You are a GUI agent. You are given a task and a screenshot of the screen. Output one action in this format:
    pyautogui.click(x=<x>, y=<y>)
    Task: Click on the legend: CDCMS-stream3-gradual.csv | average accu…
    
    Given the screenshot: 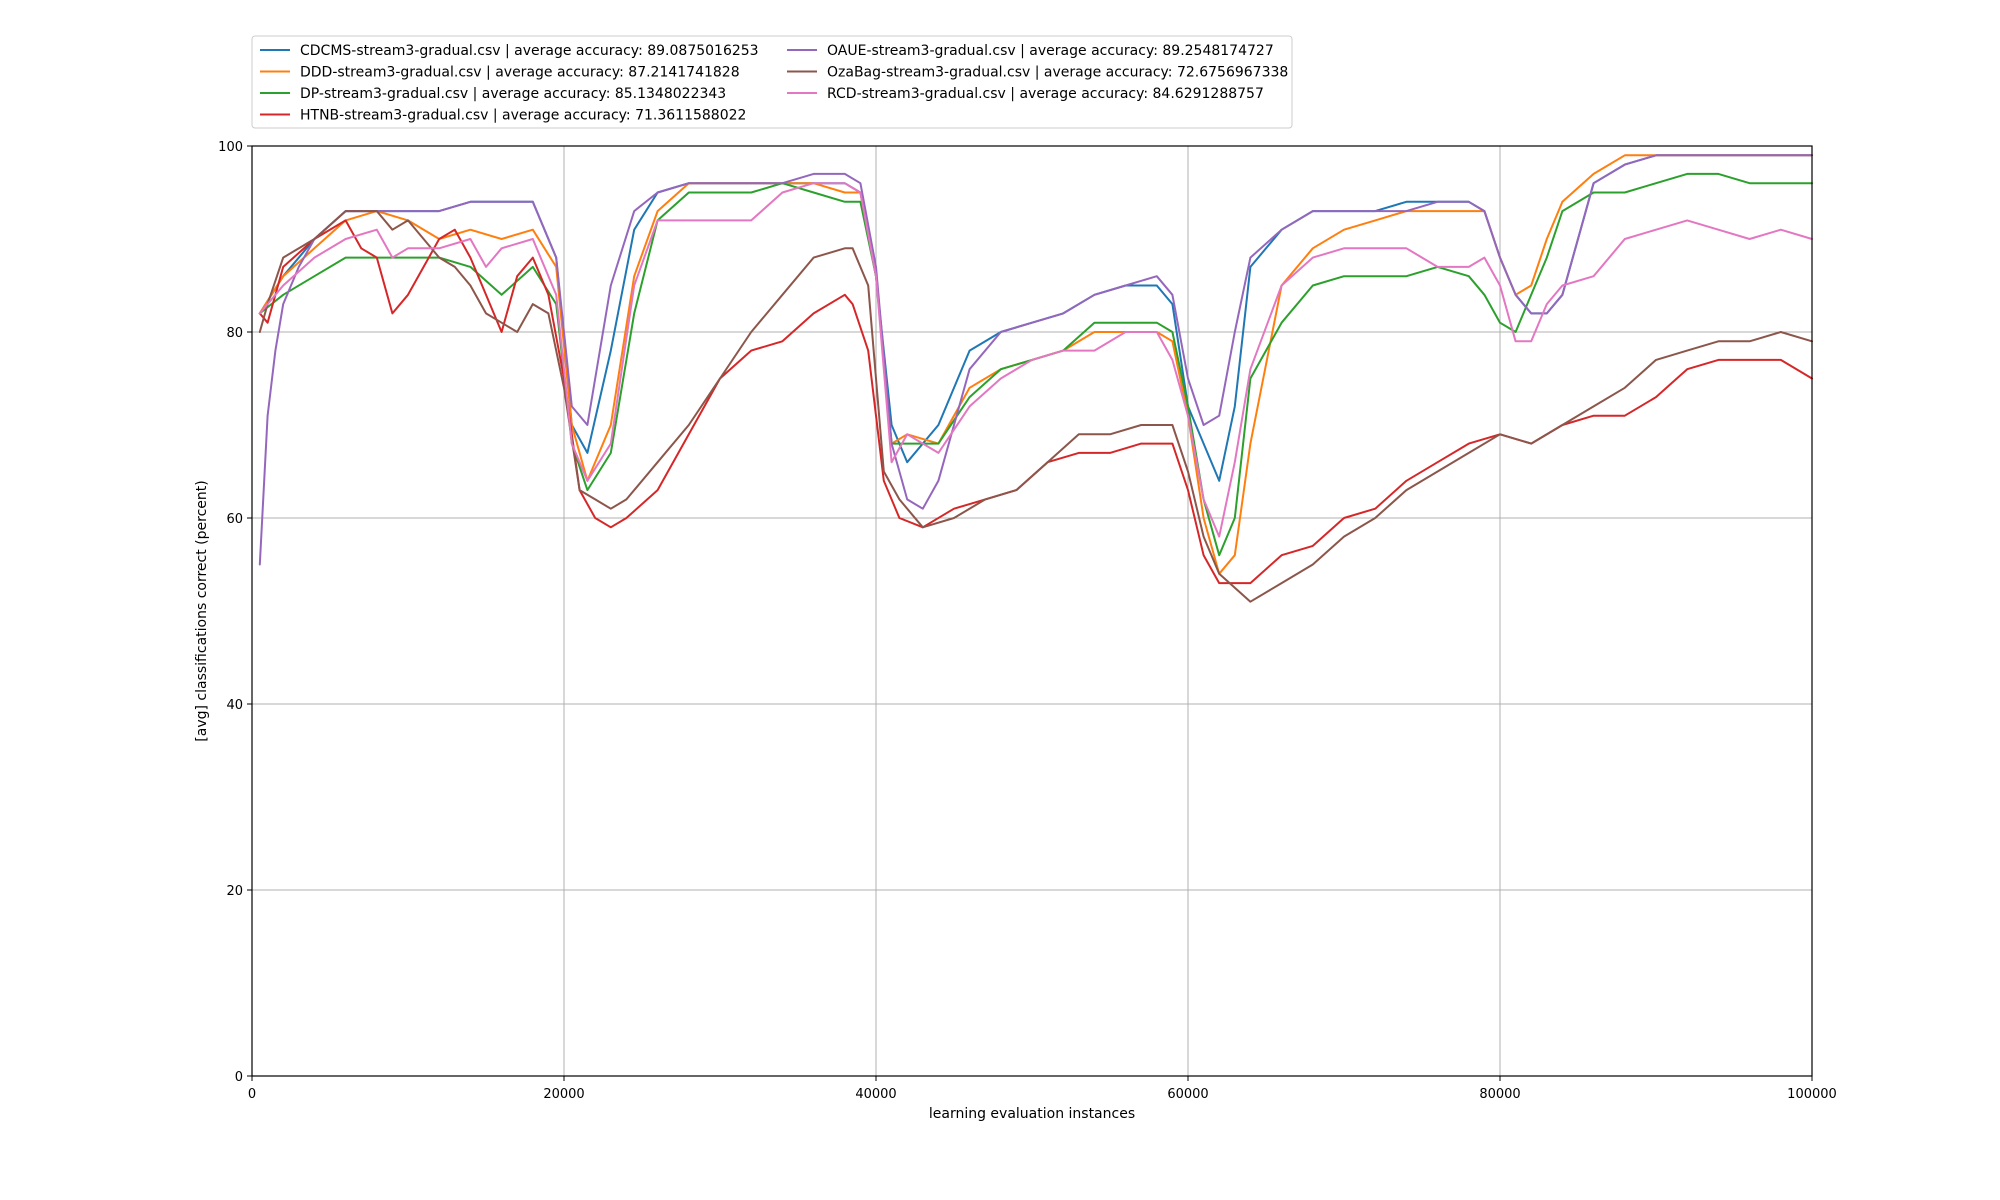 What is the action you would take?
    pyautogui.click(x=772, y=82)
    